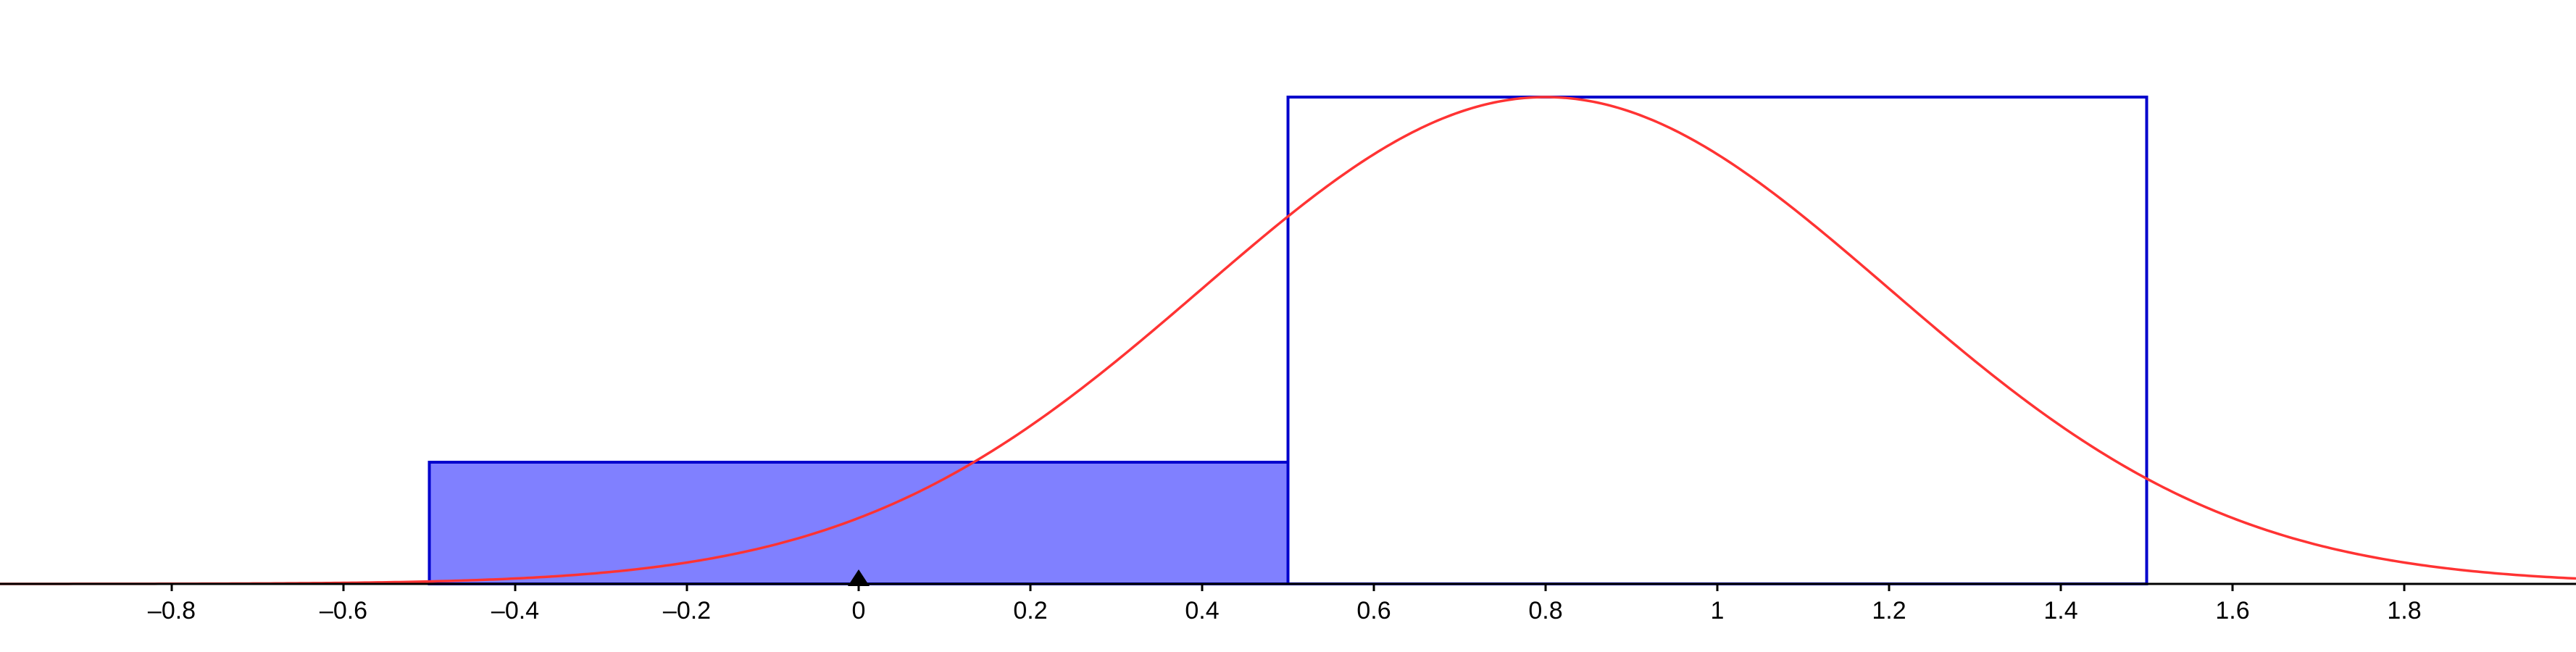 Image resolution: width=2576 pixels, height=652 pixels. I want to click on x-tick-label: –0.4, so click(515, 610).